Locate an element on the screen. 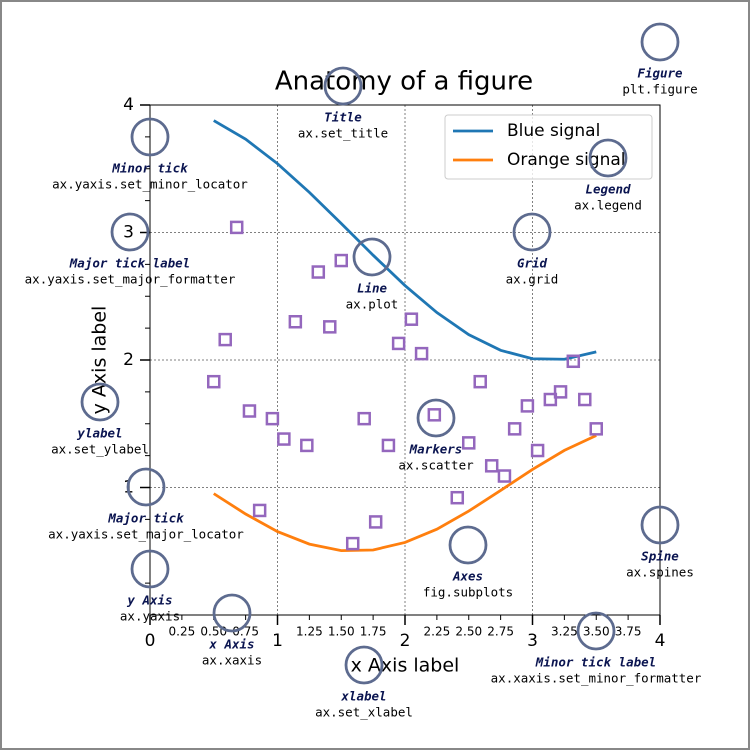  x-minor-tick-label: 1.50 is located at coordinates (341, 632).